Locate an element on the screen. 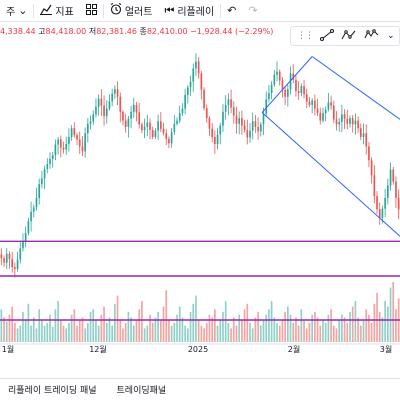 This screenshot has width=400, height=400. redo-button: ↷ is located at coordinates (252, 11).